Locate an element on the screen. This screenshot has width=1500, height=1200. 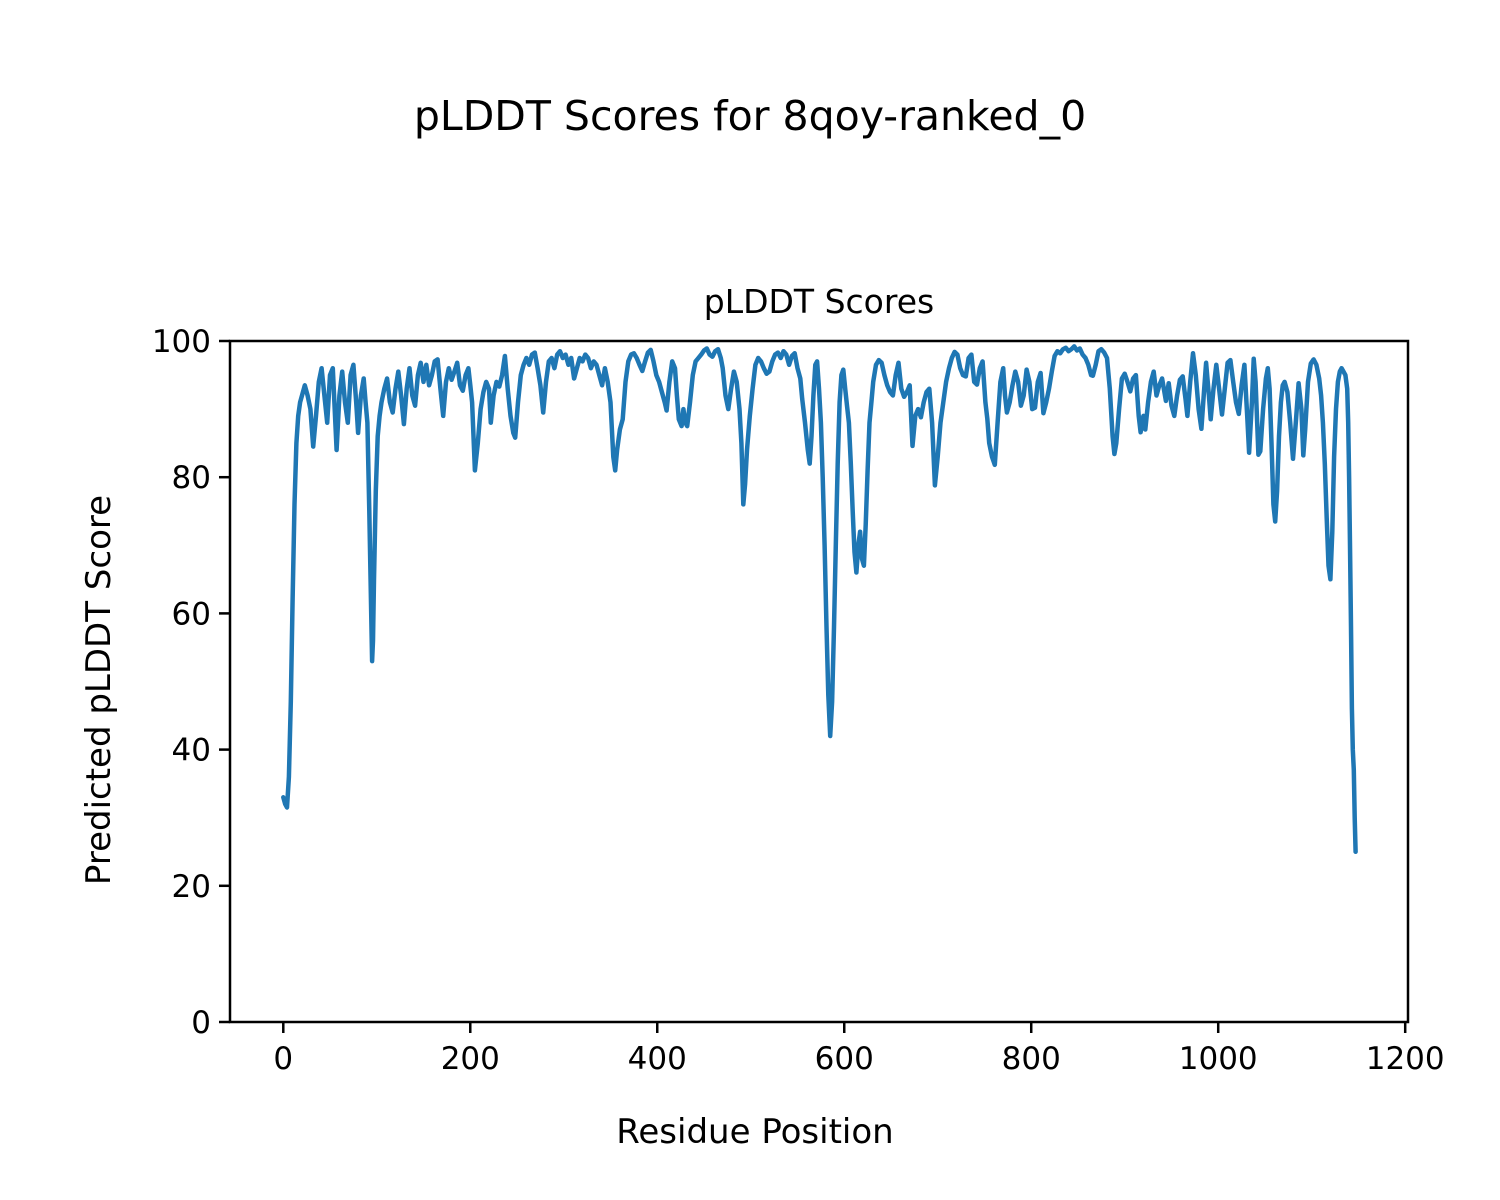
y-tick-label: 100 is located at coordinates (181, 342).